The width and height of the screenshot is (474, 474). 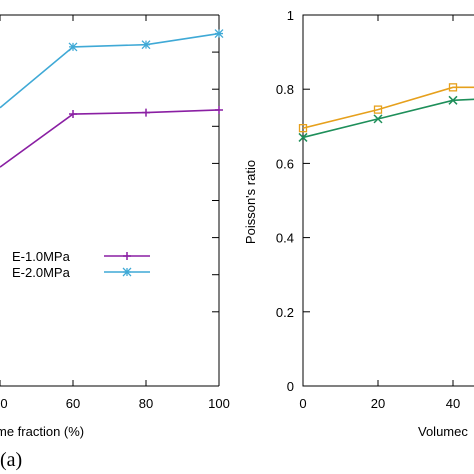 What do you see at coordinates (285, 238) in the screenshot?
I see `right-y-tick-label: 0.4` at bounding box center [285, 238].